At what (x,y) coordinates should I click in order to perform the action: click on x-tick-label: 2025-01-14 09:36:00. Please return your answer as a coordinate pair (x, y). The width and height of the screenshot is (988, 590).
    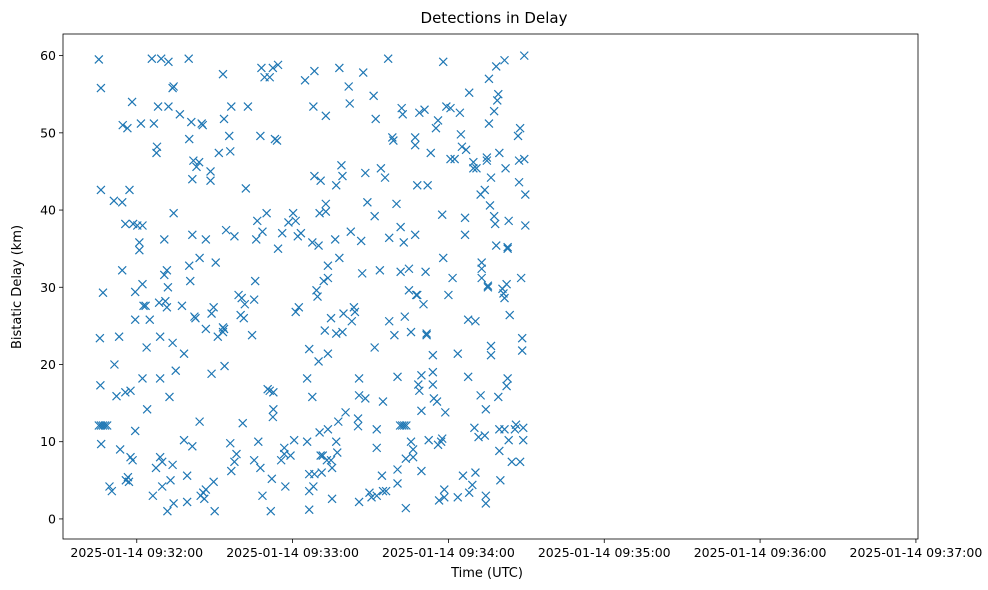
    Looking at the image, I should click on (760, 552).